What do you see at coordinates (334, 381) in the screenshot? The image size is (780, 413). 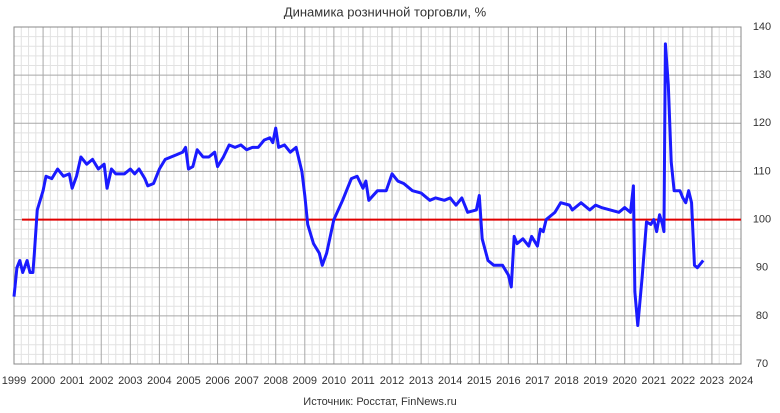 I see `x-tick-label: 2010` at bounding box center [334, 381].